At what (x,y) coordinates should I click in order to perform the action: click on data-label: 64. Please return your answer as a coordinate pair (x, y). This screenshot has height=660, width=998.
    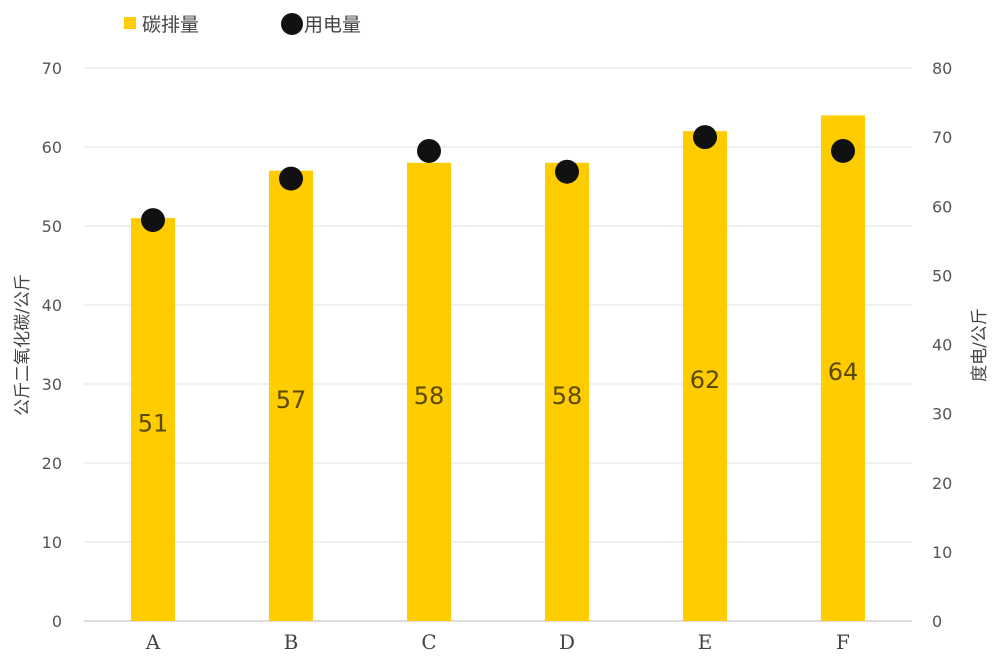
    Looking at the image, I should click on (843, 372).